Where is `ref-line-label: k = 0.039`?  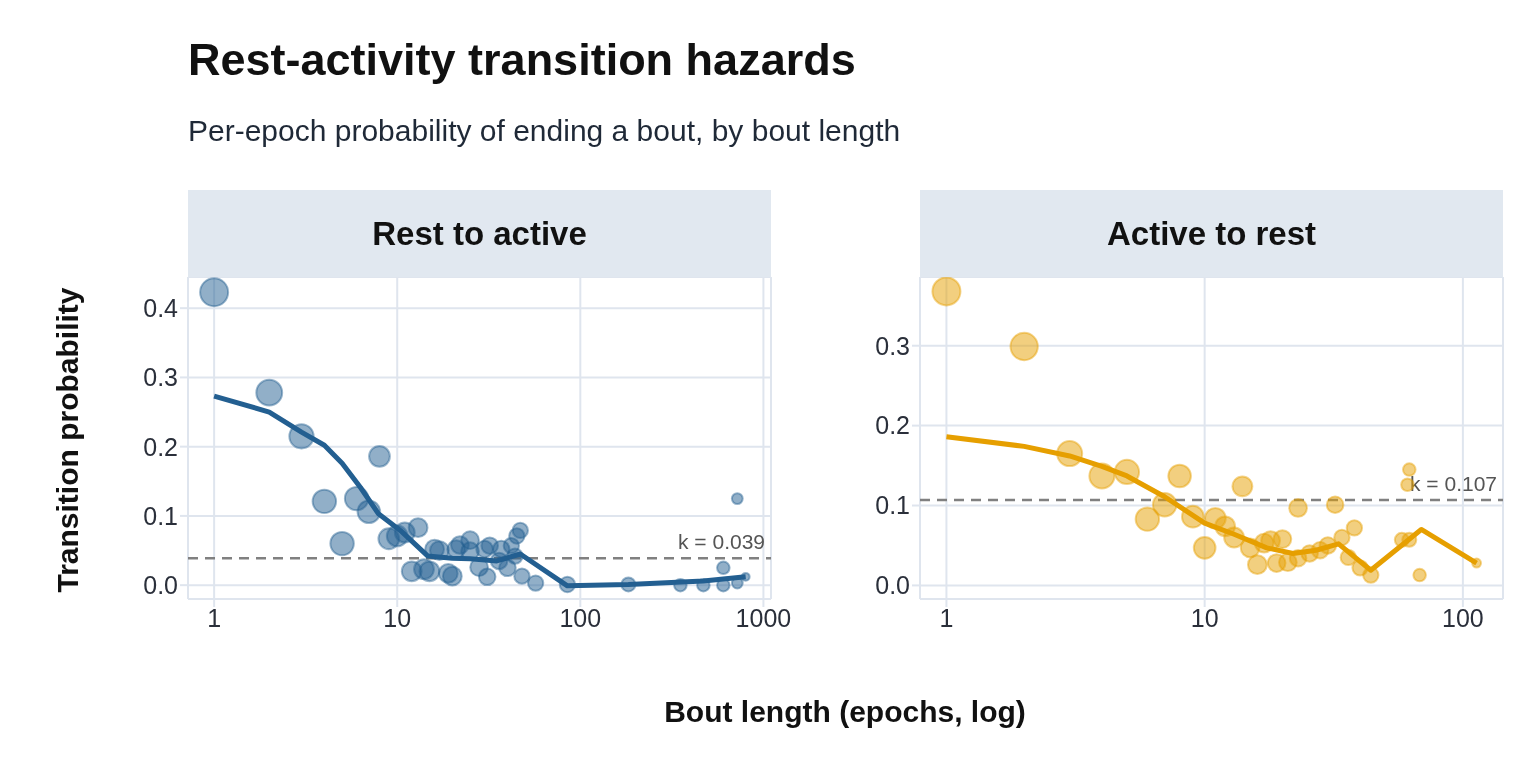
ref-line-label: k = 0.039 is located at coordinates (721, 542).